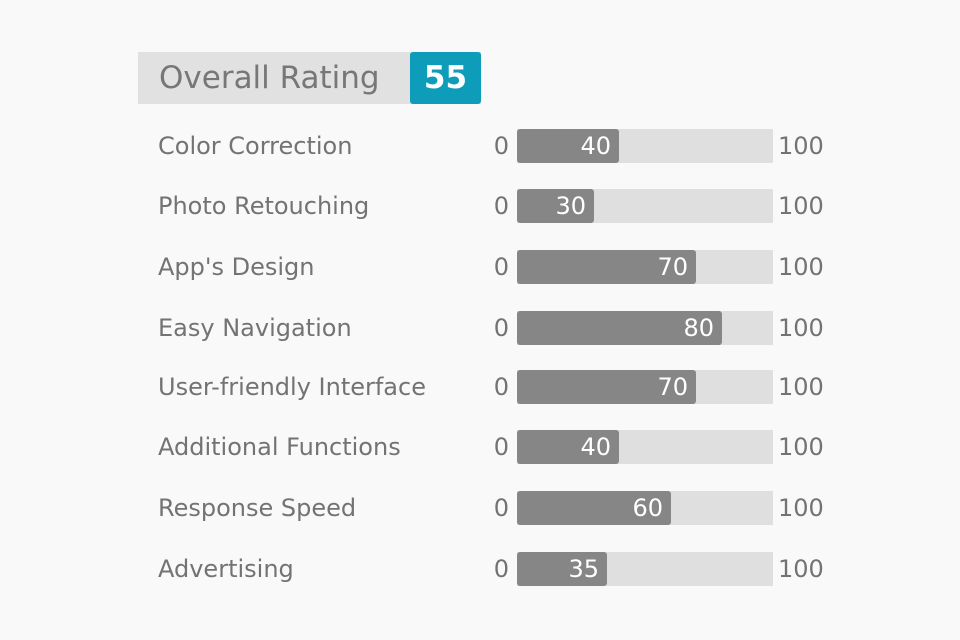 Image resolution: width=960 pixels, height=640 pixels. I want to click on rating-row: Photo Retouching 0 30 100, so click(480, 206).